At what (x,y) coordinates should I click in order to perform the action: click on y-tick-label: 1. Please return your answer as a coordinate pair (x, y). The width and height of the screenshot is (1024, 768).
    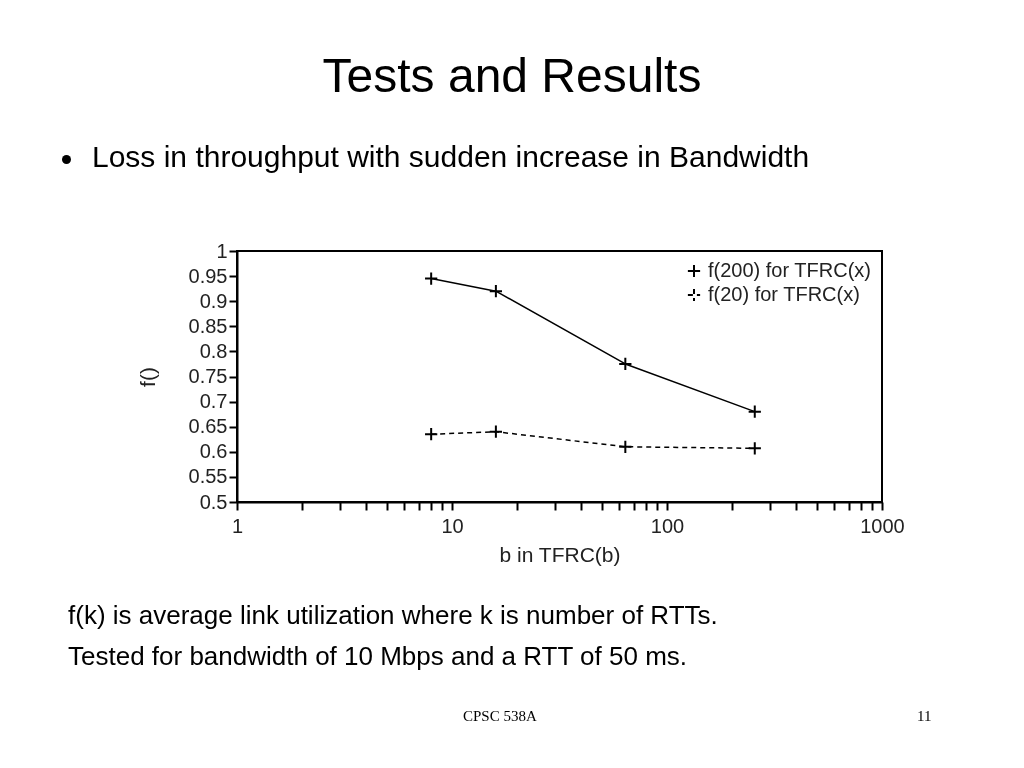
    Looking at the image, I should click on (222, 250).